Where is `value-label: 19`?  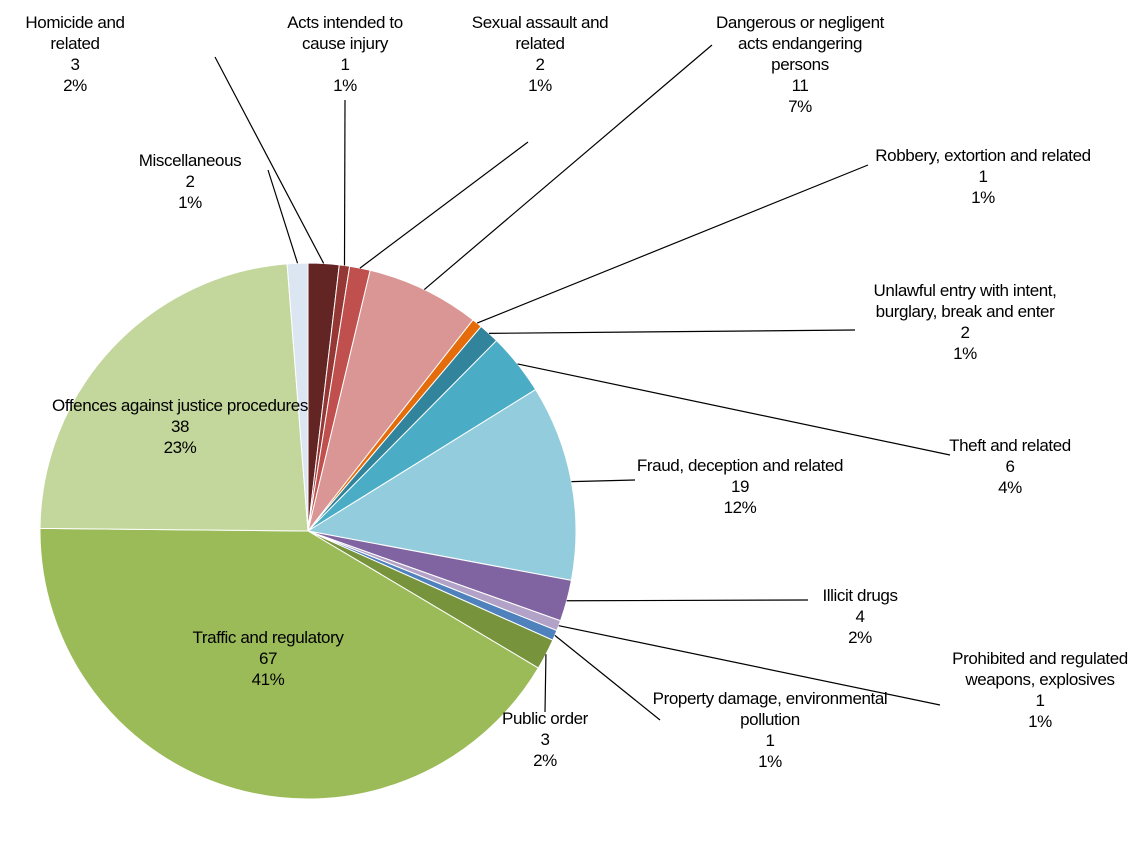 value-label: 19 is located at coordinates (740, 486).